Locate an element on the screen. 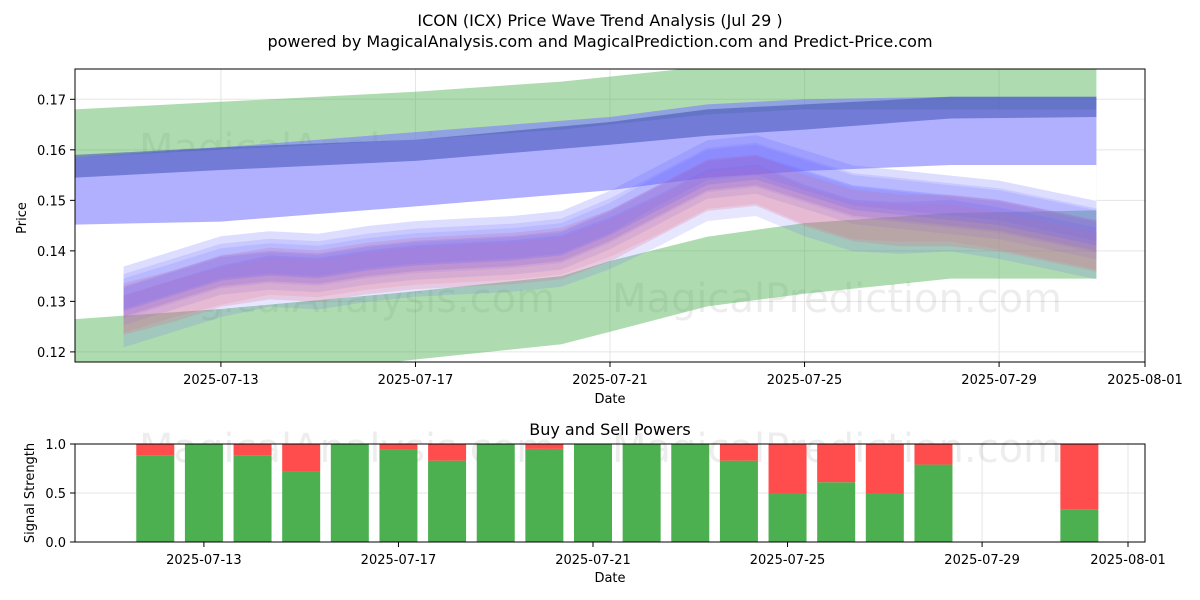 The width and height of the screenshot is (1200, 600). signal-y-tick-label: 0.5 is located at coordinates (55, 494).